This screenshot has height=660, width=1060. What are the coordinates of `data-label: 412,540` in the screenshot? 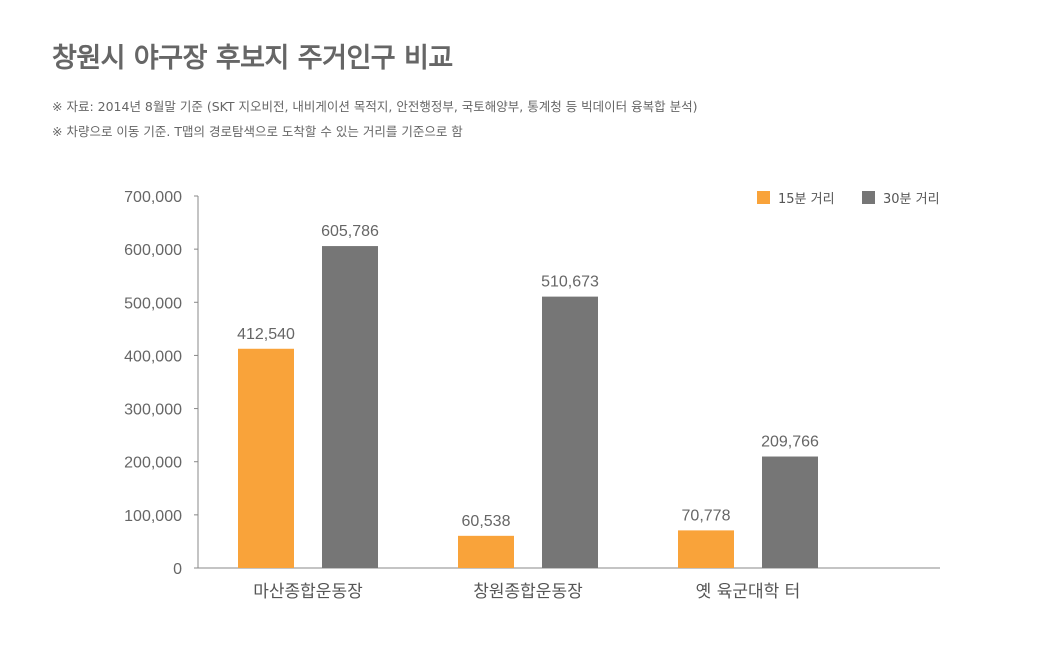 It's located at (266, 334).